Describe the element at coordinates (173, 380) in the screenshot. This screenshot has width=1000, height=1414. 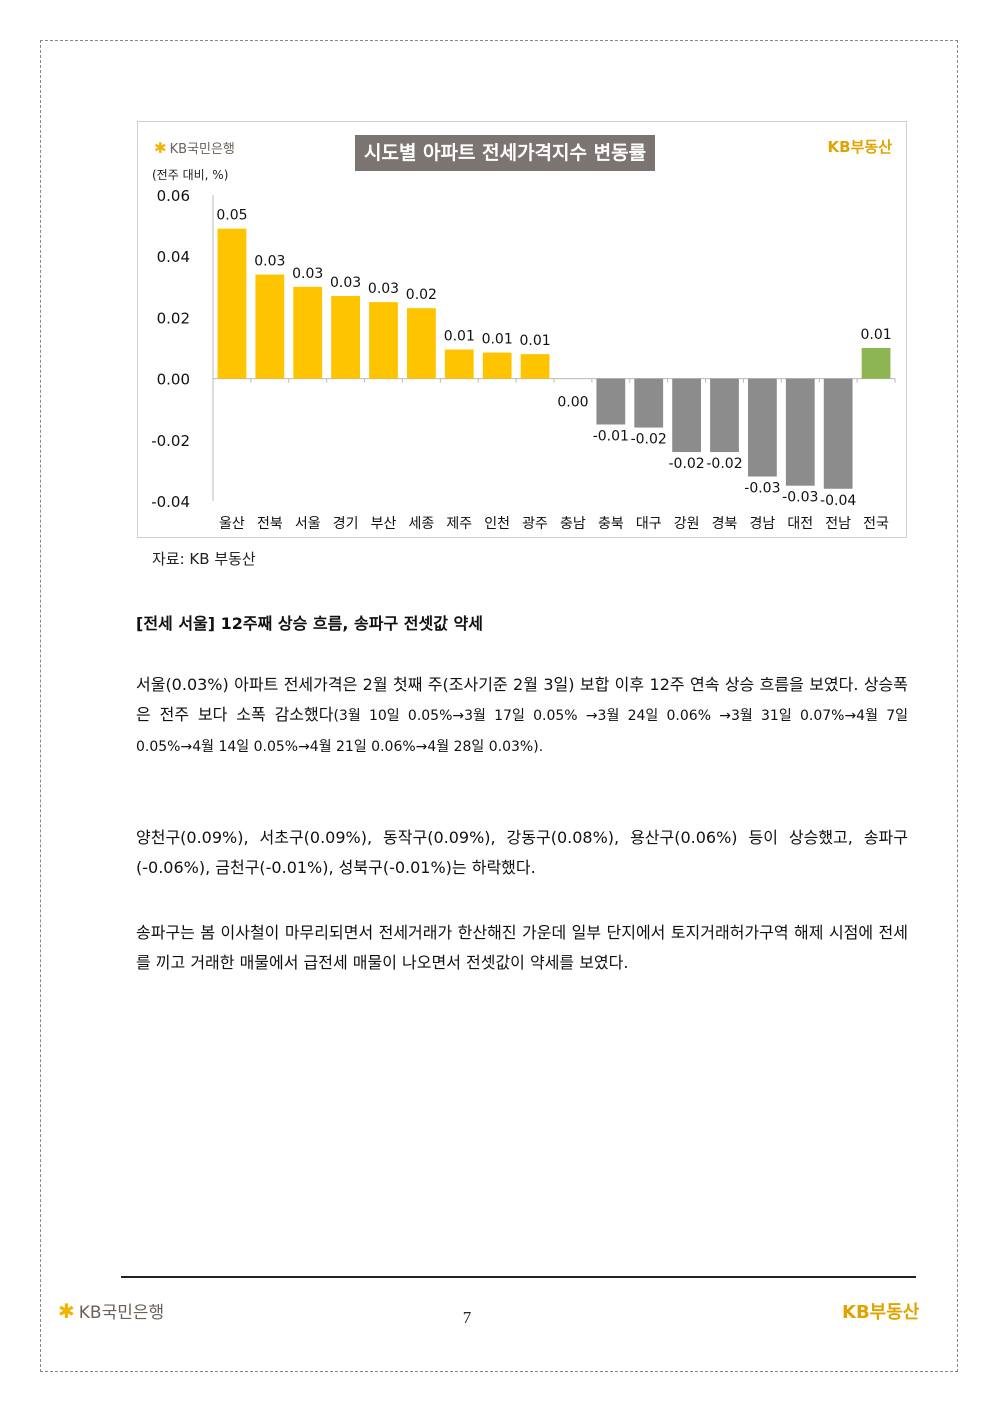
I see `y-tick-label: 0.00` at that location.